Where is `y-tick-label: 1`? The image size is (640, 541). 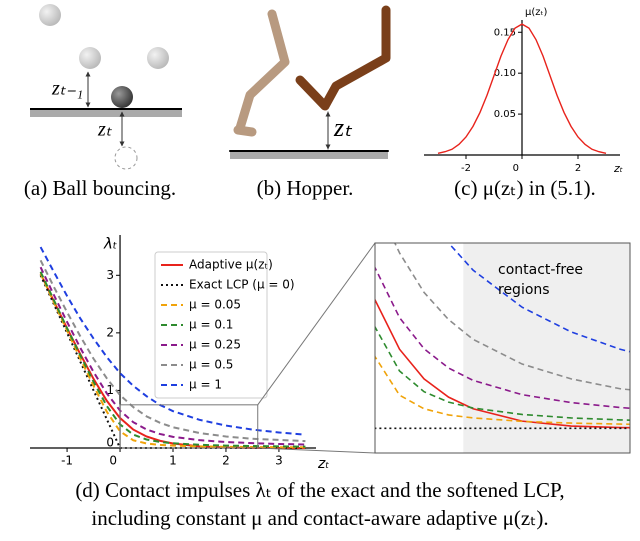 y-tick-label: 1 is located at coordinates (110, 390).